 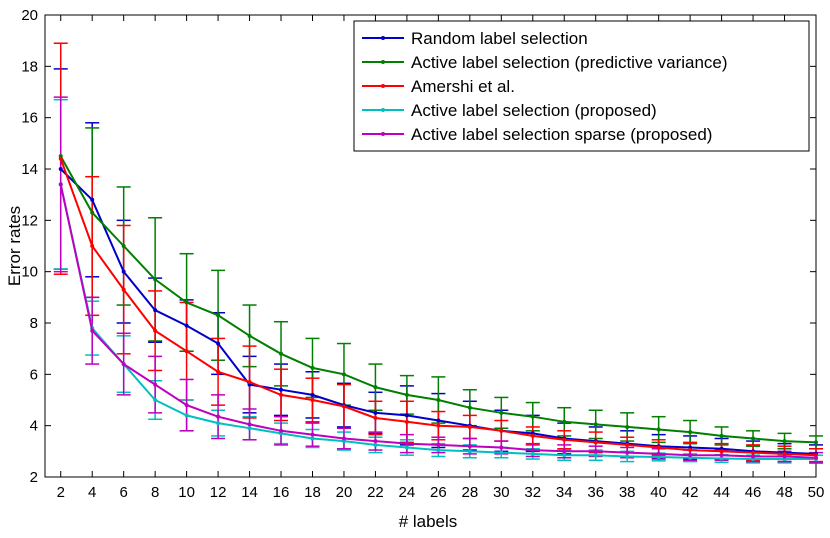 I want to click on x-tick-label: 10, so click(x=186, y=492).